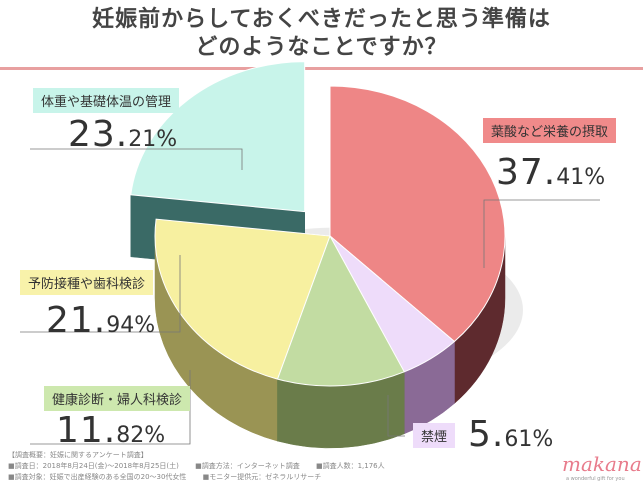 This screenshot has width=643, height=488. I want to click on value-nutrition-dec: 41%, so click(581, 177).